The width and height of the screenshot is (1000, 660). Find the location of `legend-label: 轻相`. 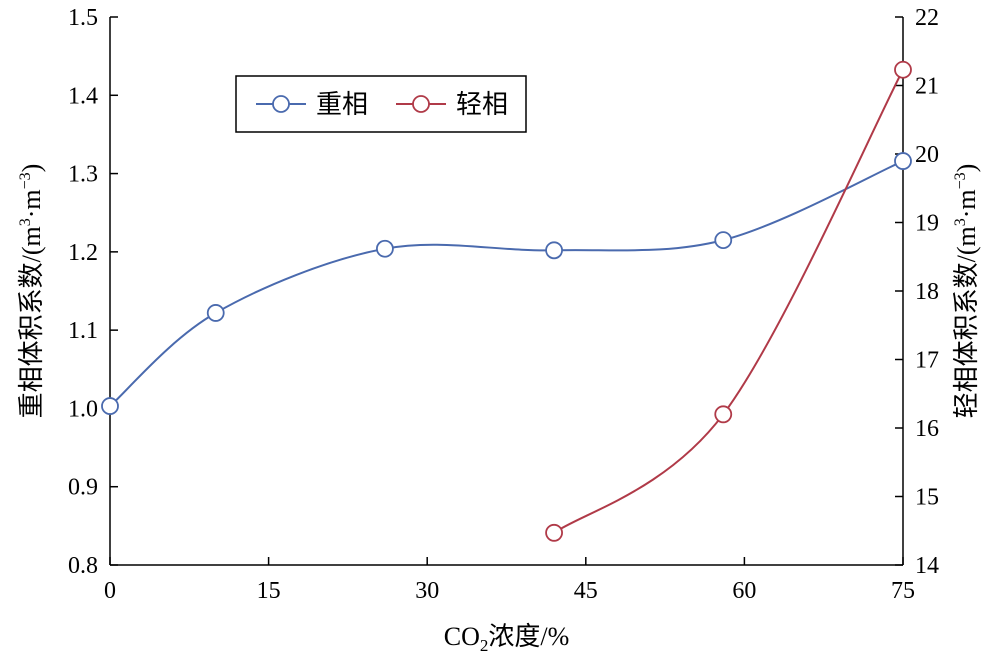

legend-label: 轻相 is located at coordinates (482, 104).